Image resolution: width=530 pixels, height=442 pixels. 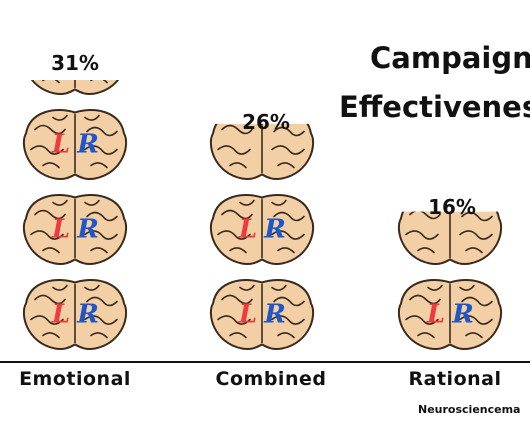 I want to click on value-label-rational: 16%, so click(x=452, y=207).